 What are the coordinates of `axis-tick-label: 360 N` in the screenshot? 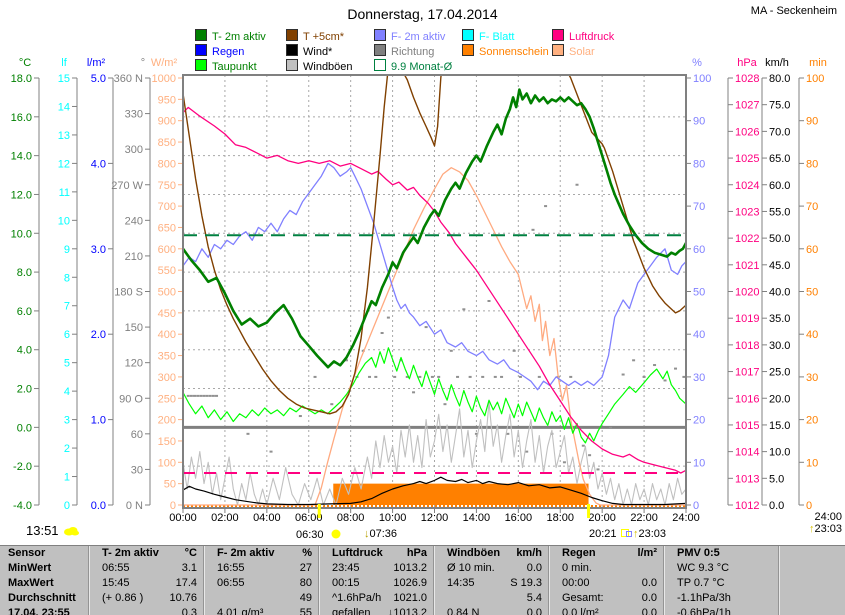 It's located at (128, 79).